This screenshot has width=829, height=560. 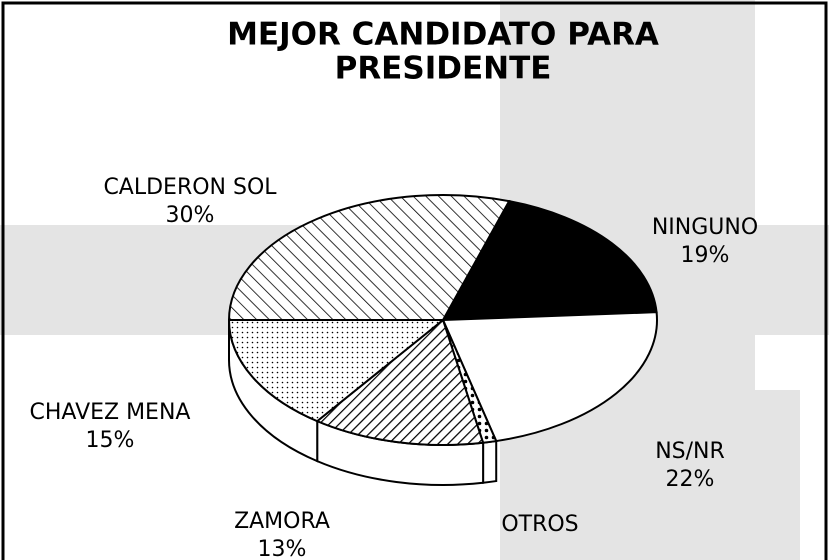 What do you see at coordinates (705, 227) in the screenshot?
I see `slice-label: NINGUNO` at bounding box center [705, 227].